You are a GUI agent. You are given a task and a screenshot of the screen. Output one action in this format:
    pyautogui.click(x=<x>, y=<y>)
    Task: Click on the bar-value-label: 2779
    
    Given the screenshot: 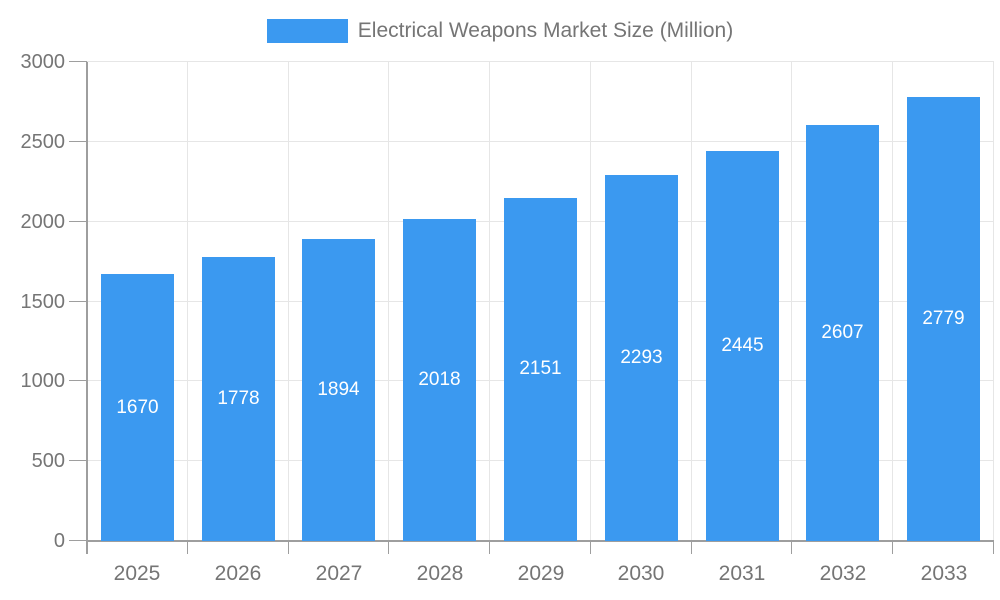 What is the action you would take?
    pyautogui.click(x=943, y=318)
    